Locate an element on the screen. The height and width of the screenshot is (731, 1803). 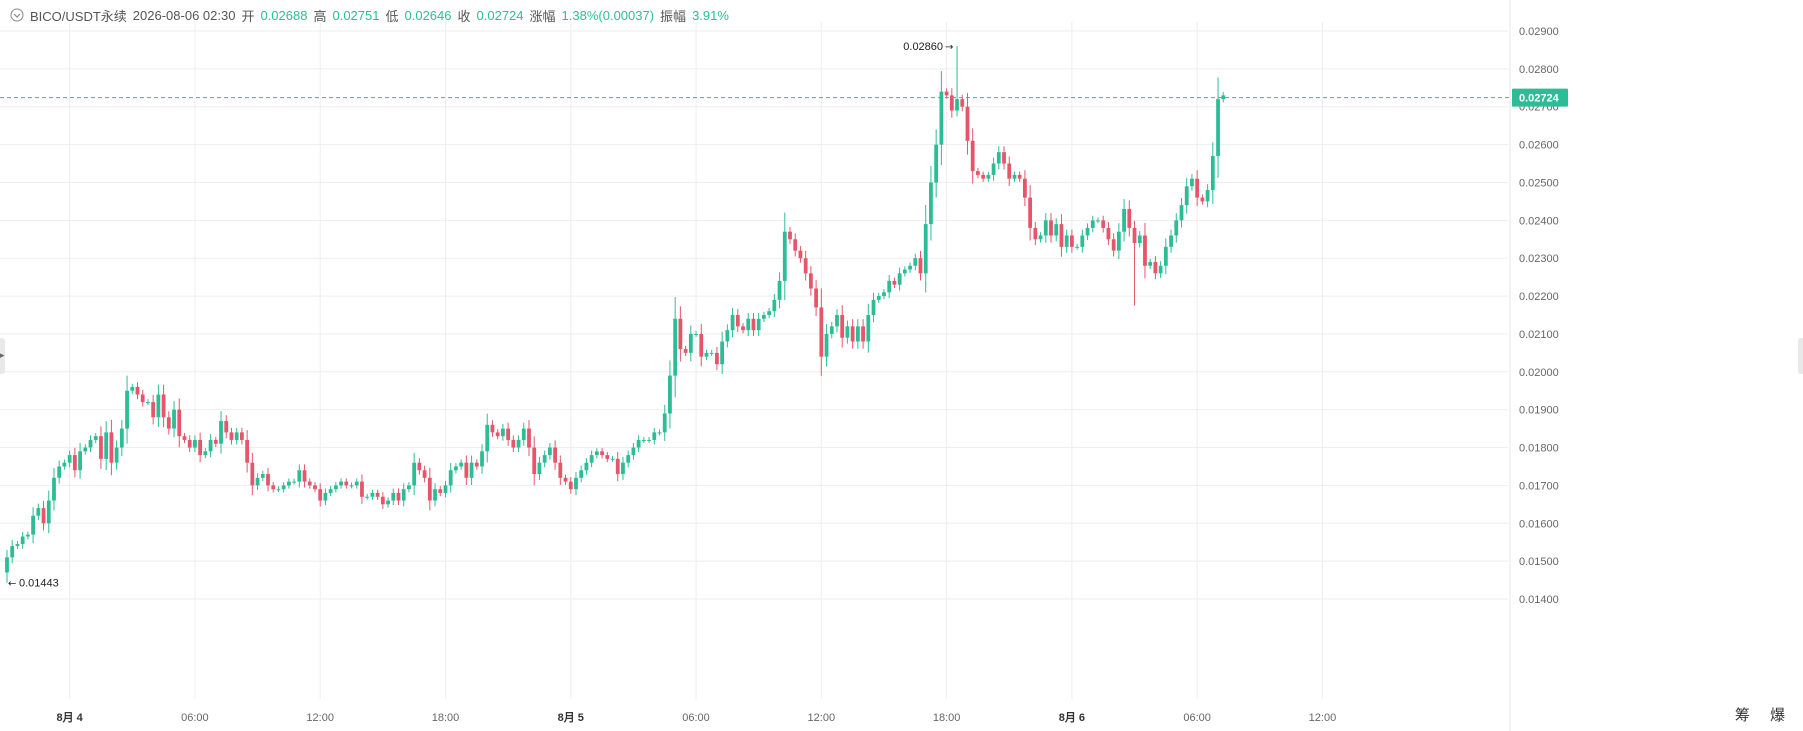
expand-left-arrow-icon: ▸ is located at coordinates (2, 355).